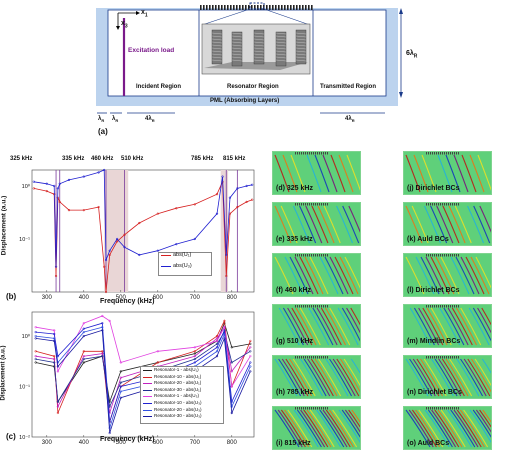  What do you see at coordinates (293, 443) in the screenshot?
I see `tile-caption: (i) 815 kHz` at bounding box center [293, 443].